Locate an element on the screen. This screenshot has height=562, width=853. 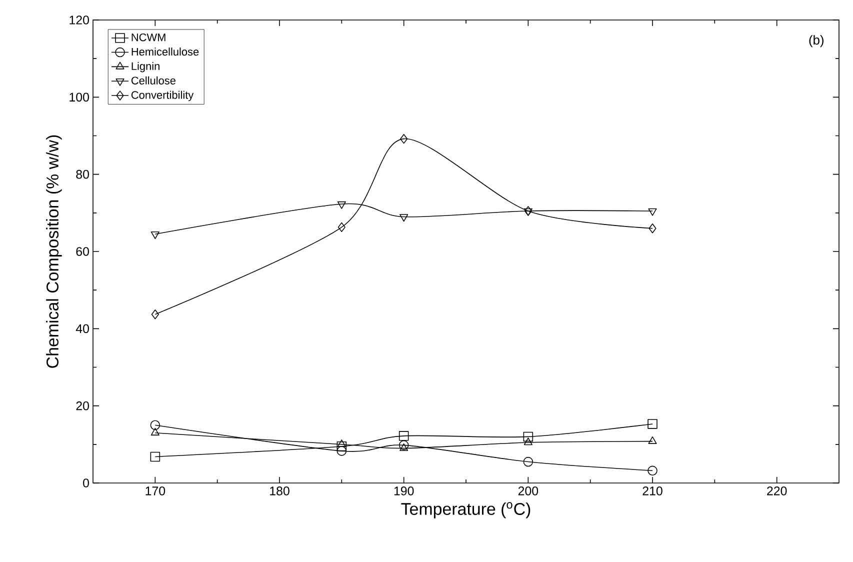
legend-label: Lignin is located at coordinates (146, 67).